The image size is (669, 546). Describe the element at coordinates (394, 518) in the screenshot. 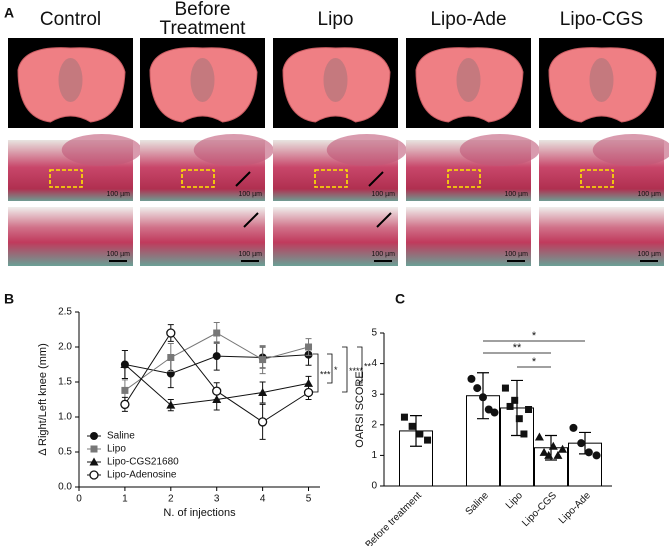

I see `x-tick-label: Before treatment` at that location.